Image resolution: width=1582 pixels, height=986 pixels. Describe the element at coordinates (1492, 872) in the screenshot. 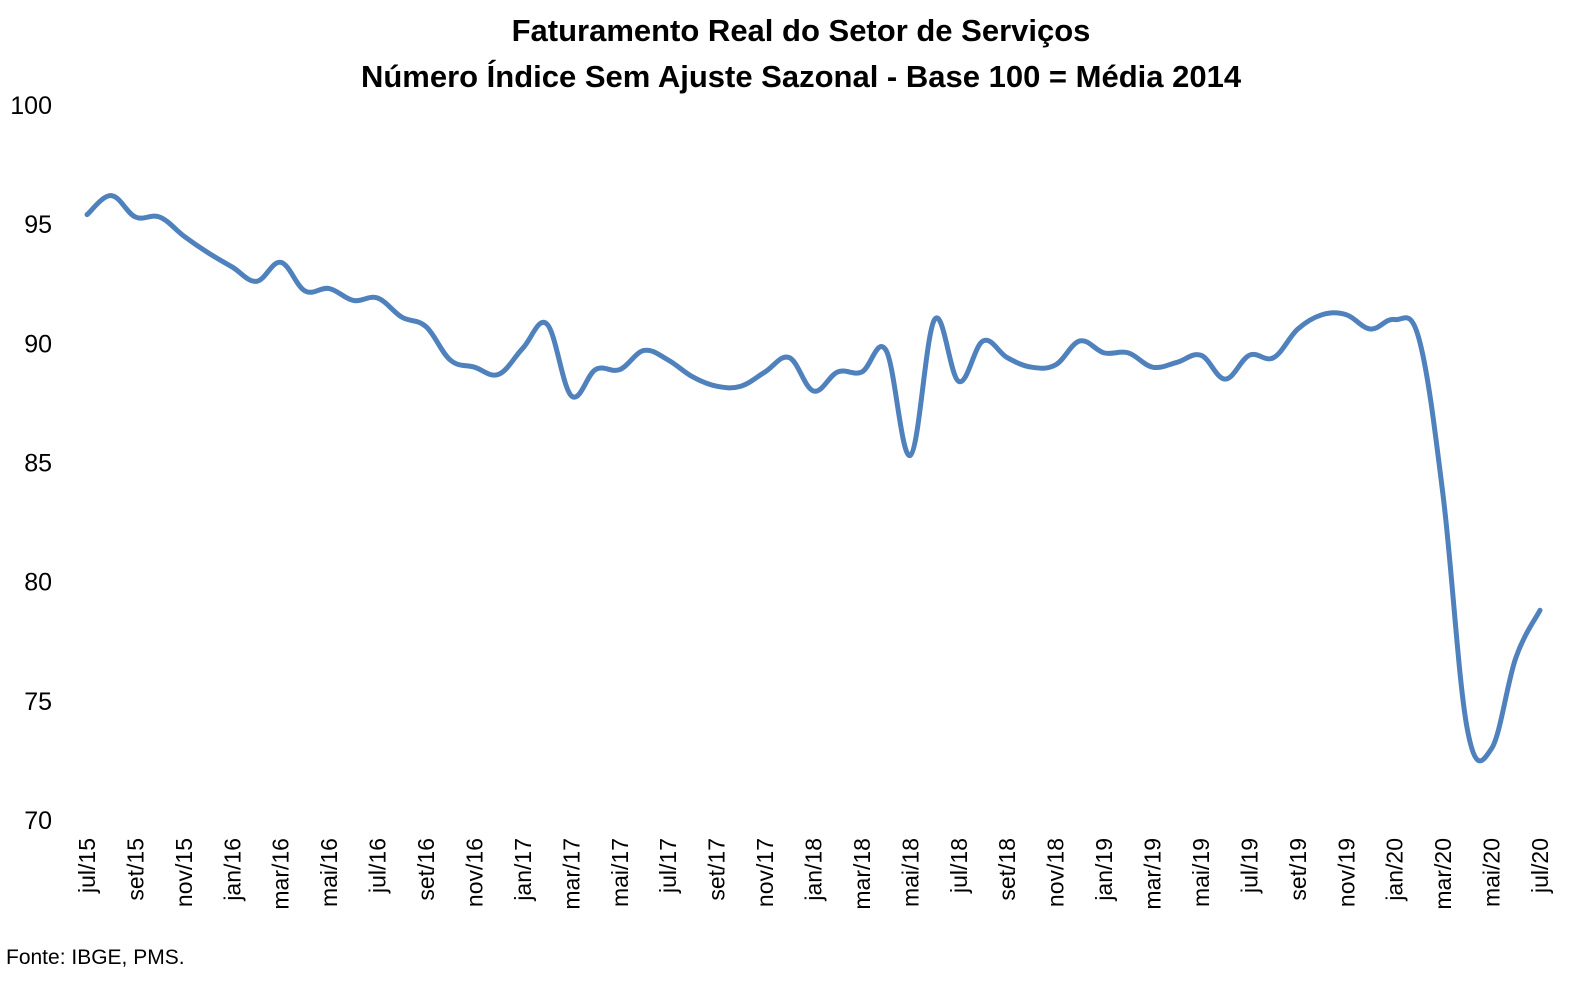

I see `x-tick-label: mai/20` at that location.